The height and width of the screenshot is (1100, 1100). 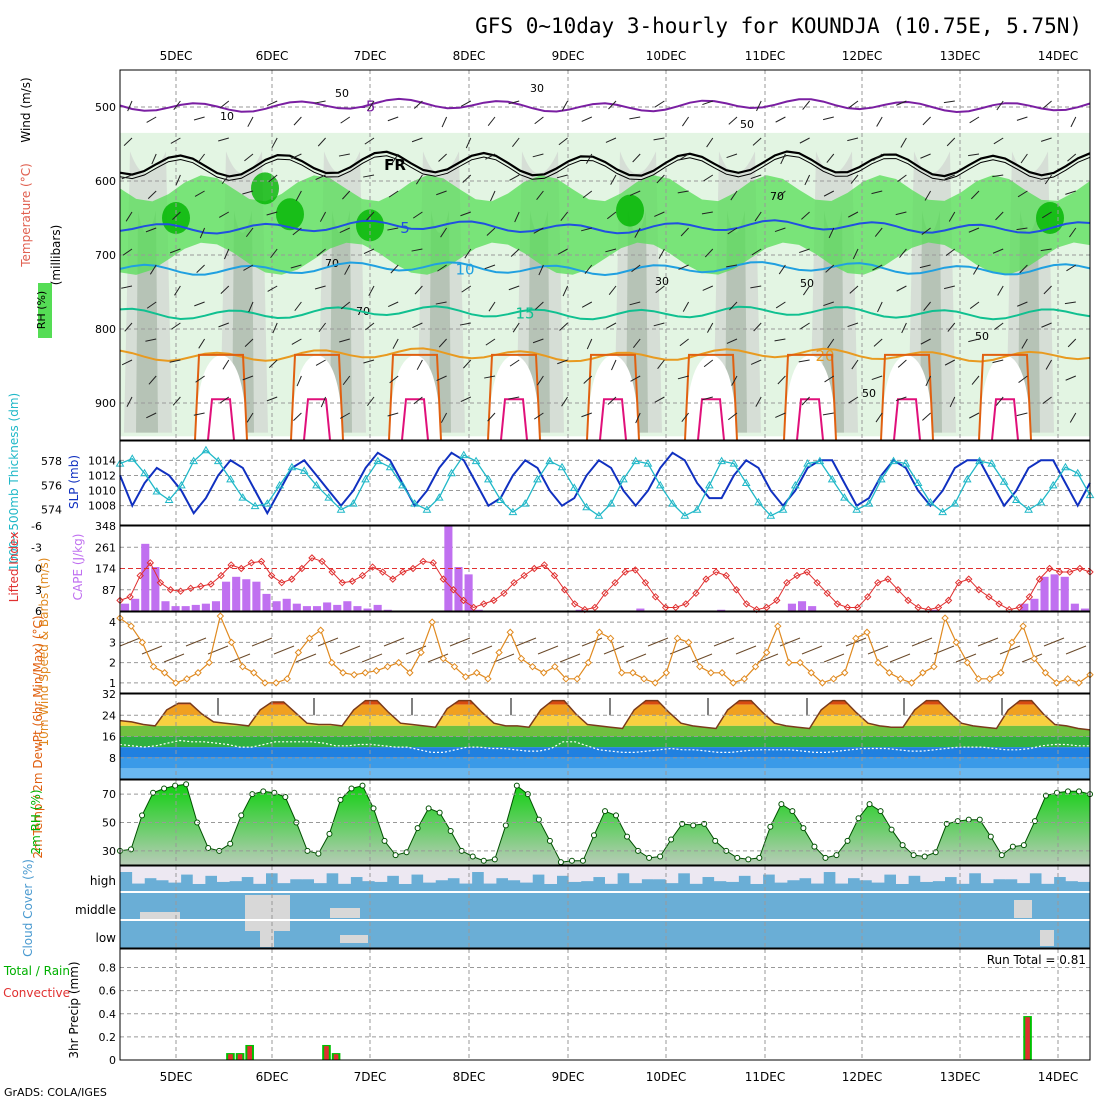 What do you see at coordinates (112, 642) in the screenshot?
I see `wind-tick-3: 3` at bounding box center [112, 642].